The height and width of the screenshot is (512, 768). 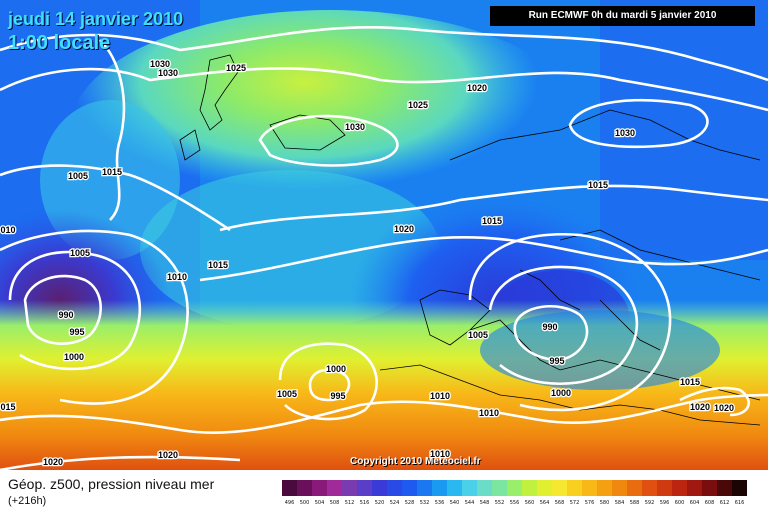 I want to click on scale-tick-label: 572, so click(x=574, y=503).